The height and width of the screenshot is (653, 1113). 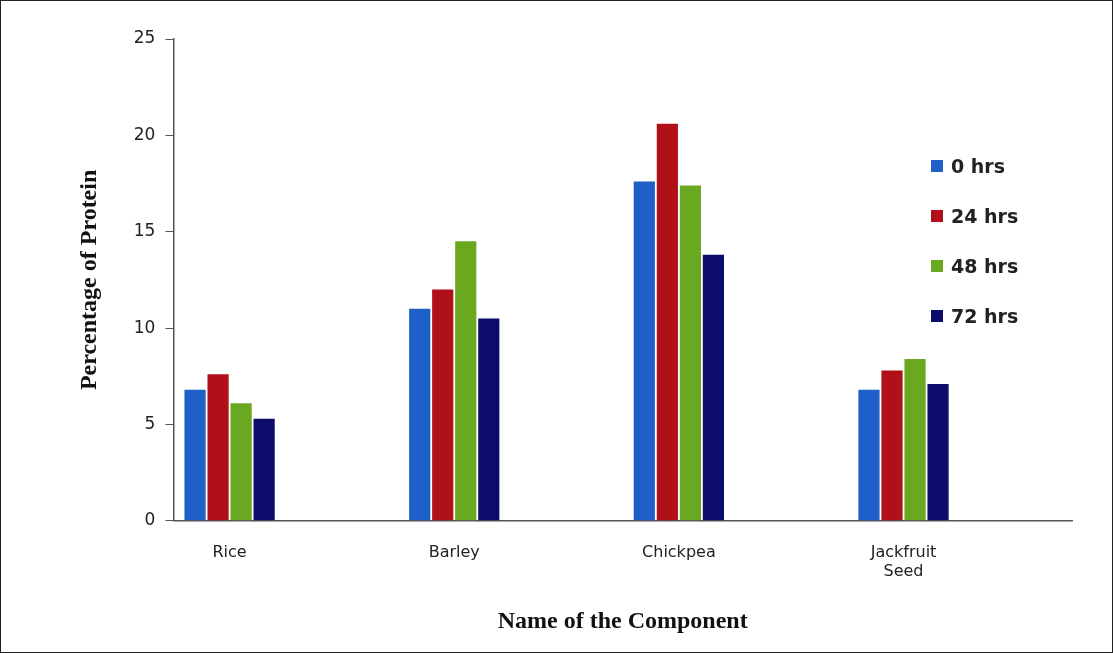 What do you see at coordinates (985, 316) in the screenshot?
I see `legend-label: 72 hrs` at bounding box center [985, 316].